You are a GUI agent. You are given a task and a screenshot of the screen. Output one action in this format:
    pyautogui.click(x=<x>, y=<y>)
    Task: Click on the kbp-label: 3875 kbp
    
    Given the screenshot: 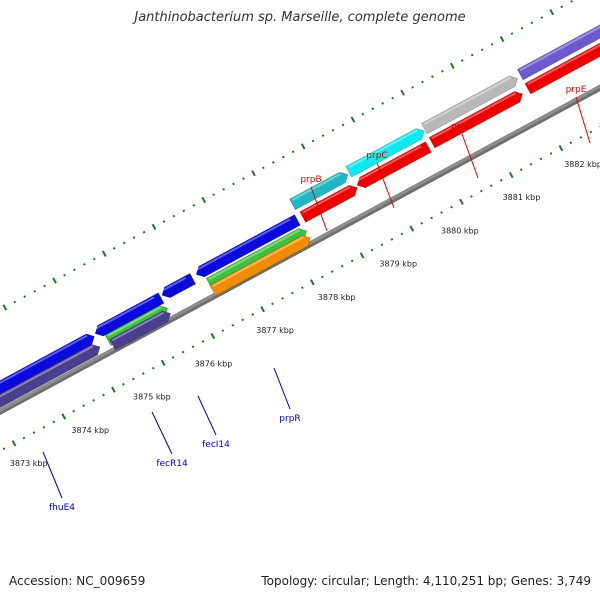 What is the action you would take?
    pyautogui.click(x=152, y=397)
    